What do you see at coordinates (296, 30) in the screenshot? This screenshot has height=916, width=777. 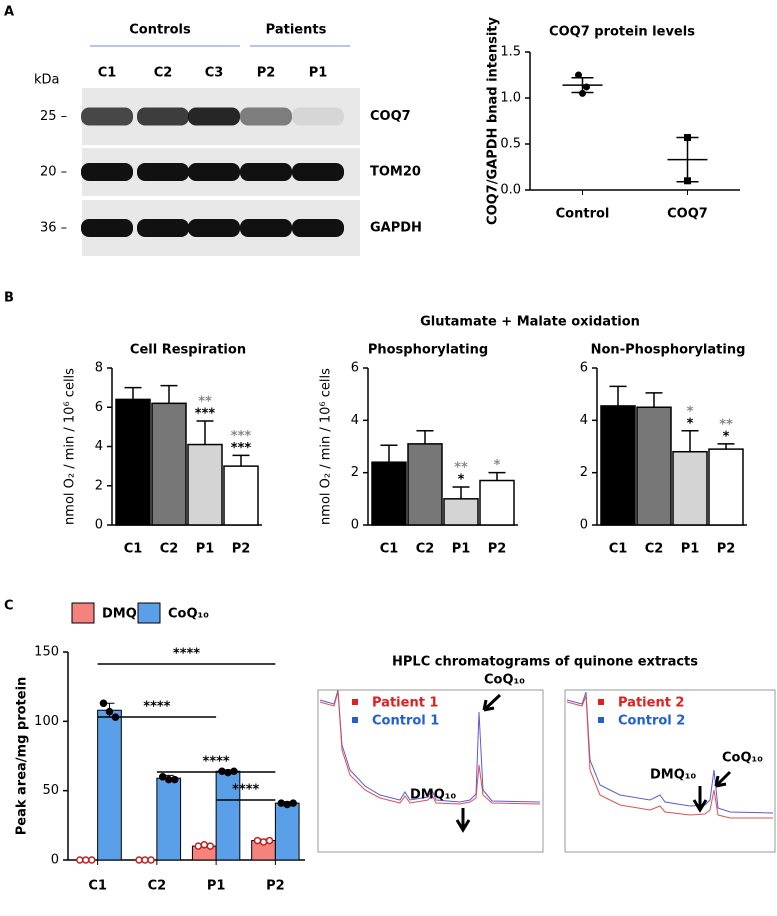 I see `group-label: Patients` at bounding box center [296, 30].